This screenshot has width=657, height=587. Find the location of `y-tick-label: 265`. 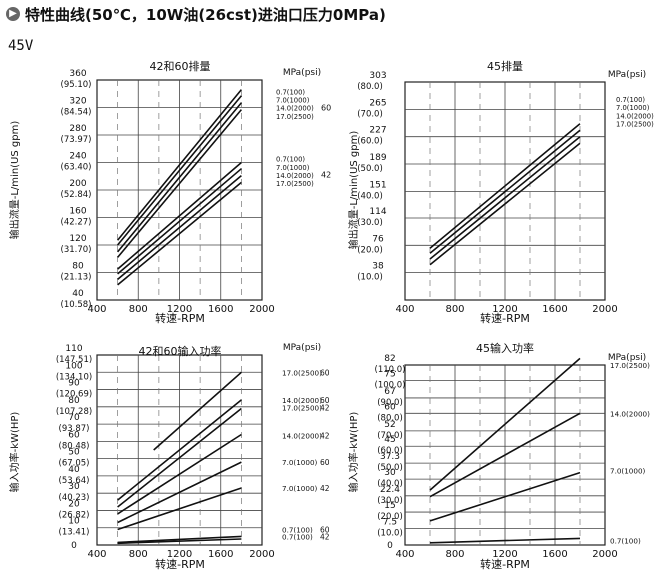

y-tick-label: 265 is located at coordinates (377, 103).